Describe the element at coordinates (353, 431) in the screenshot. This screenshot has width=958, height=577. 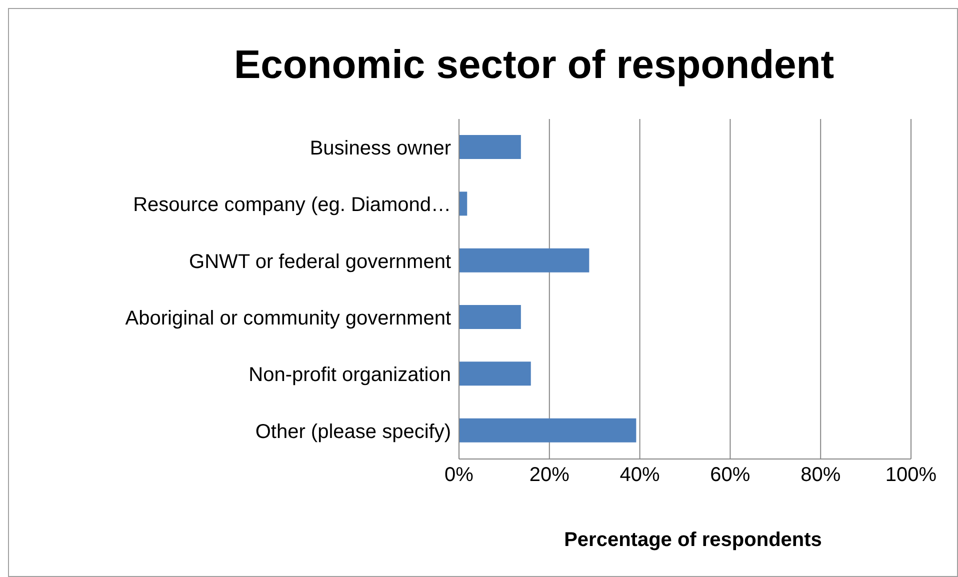
I see `y-tick-label: Other (please specify)` at that location.